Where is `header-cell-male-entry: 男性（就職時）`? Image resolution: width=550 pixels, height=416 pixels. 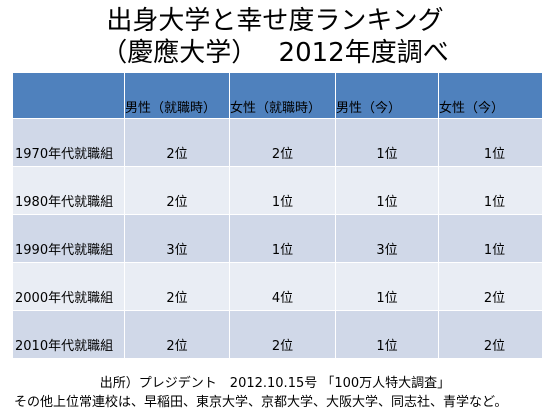 header-cell-male-entry: 男性（就職時） is located at coordinates (177, 95).